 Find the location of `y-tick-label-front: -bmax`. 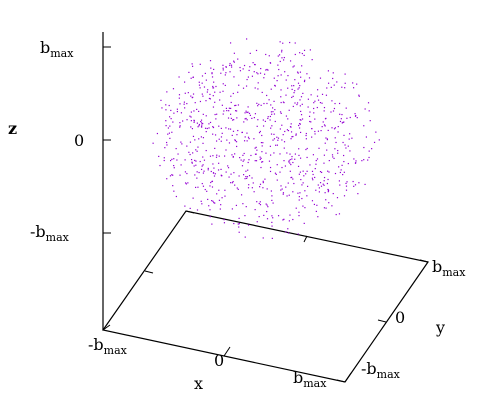

y-tick-label-front: -bmax is located at coordinates (381, 370).